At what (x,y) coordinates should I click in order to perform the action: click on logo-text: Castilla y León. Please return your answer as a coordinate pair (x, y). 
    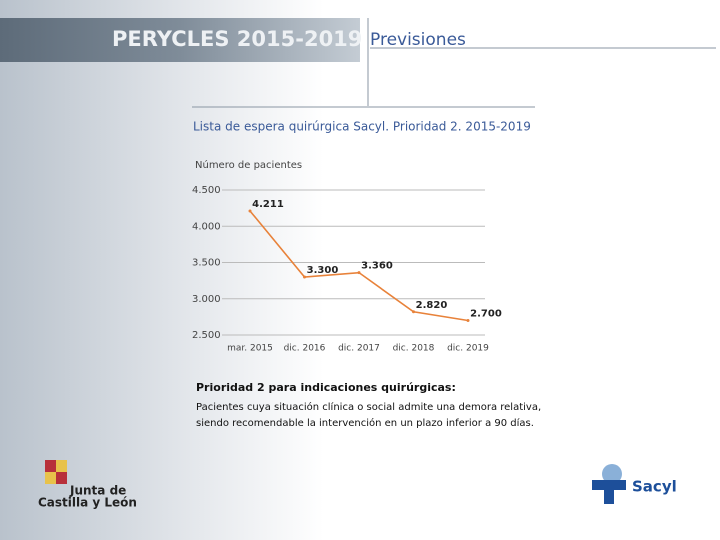
    Looking at the image, I should click on (87, 503).